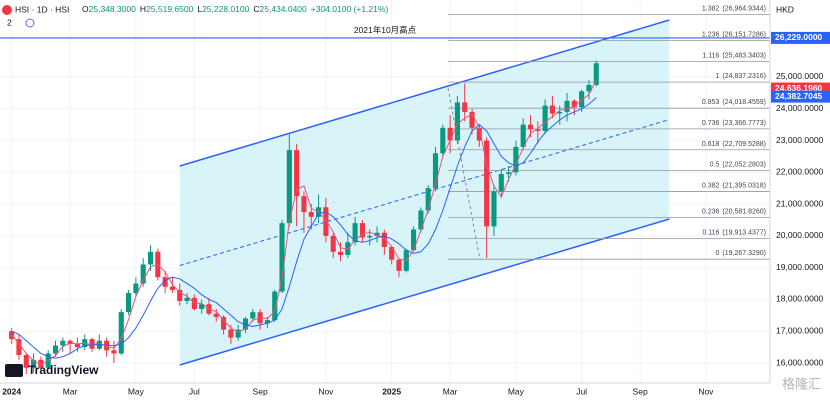 The image size is (830, 400). Describe the element at coordinates (226, 9) in the screenshot. I see `ohlc-value: 25,228.0100` at that location.